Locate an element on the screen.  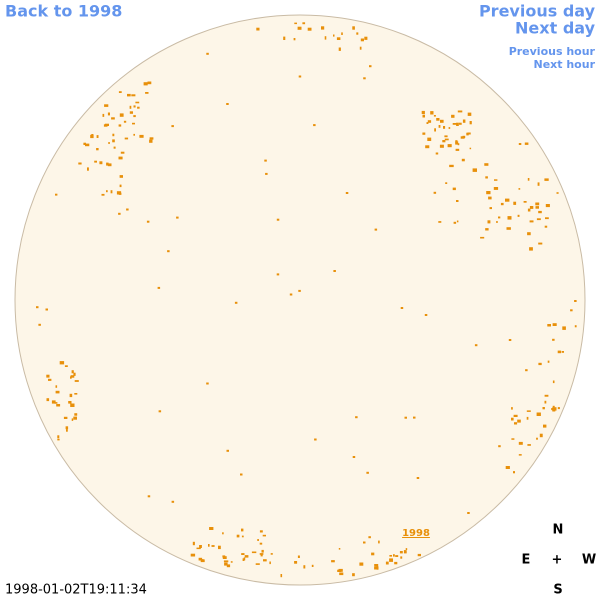
next-hour-link: Next hour is located at coordinates (565, 64).